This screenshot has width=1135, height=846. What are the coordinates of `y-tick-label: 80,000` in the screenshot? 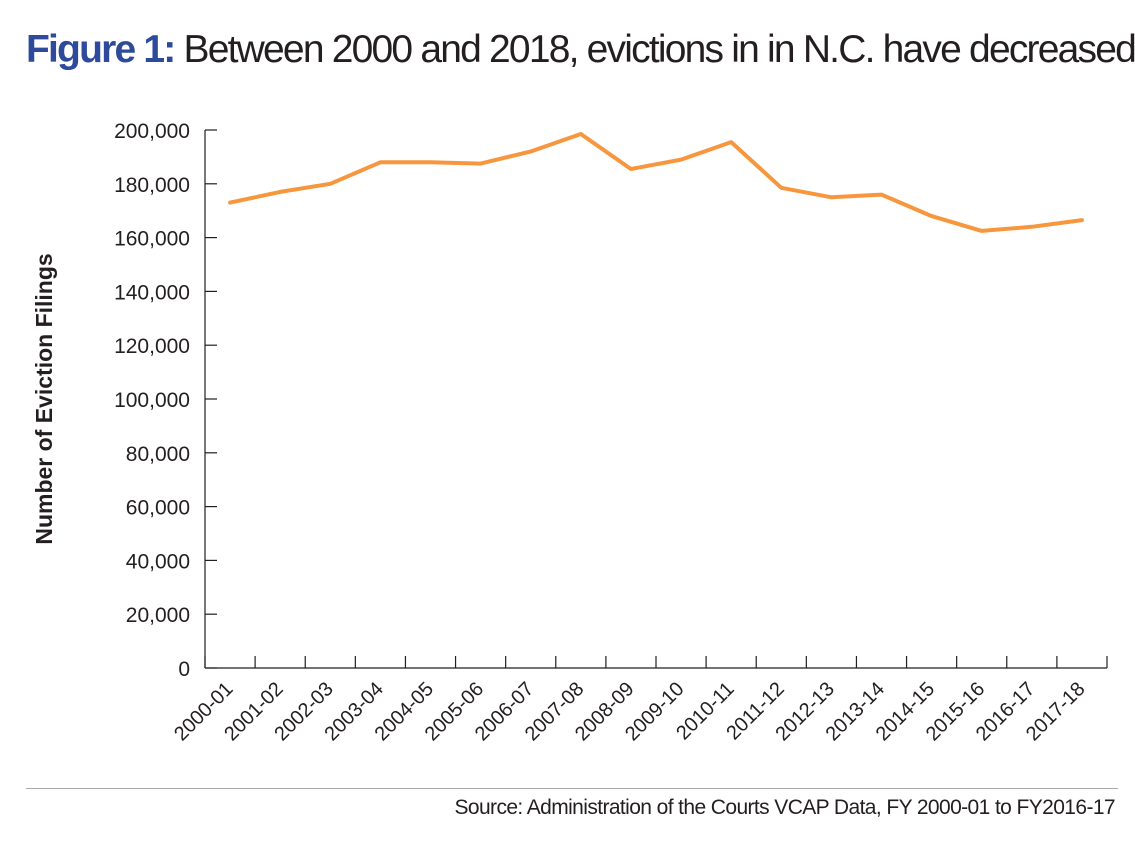 It's located at (158, 454).